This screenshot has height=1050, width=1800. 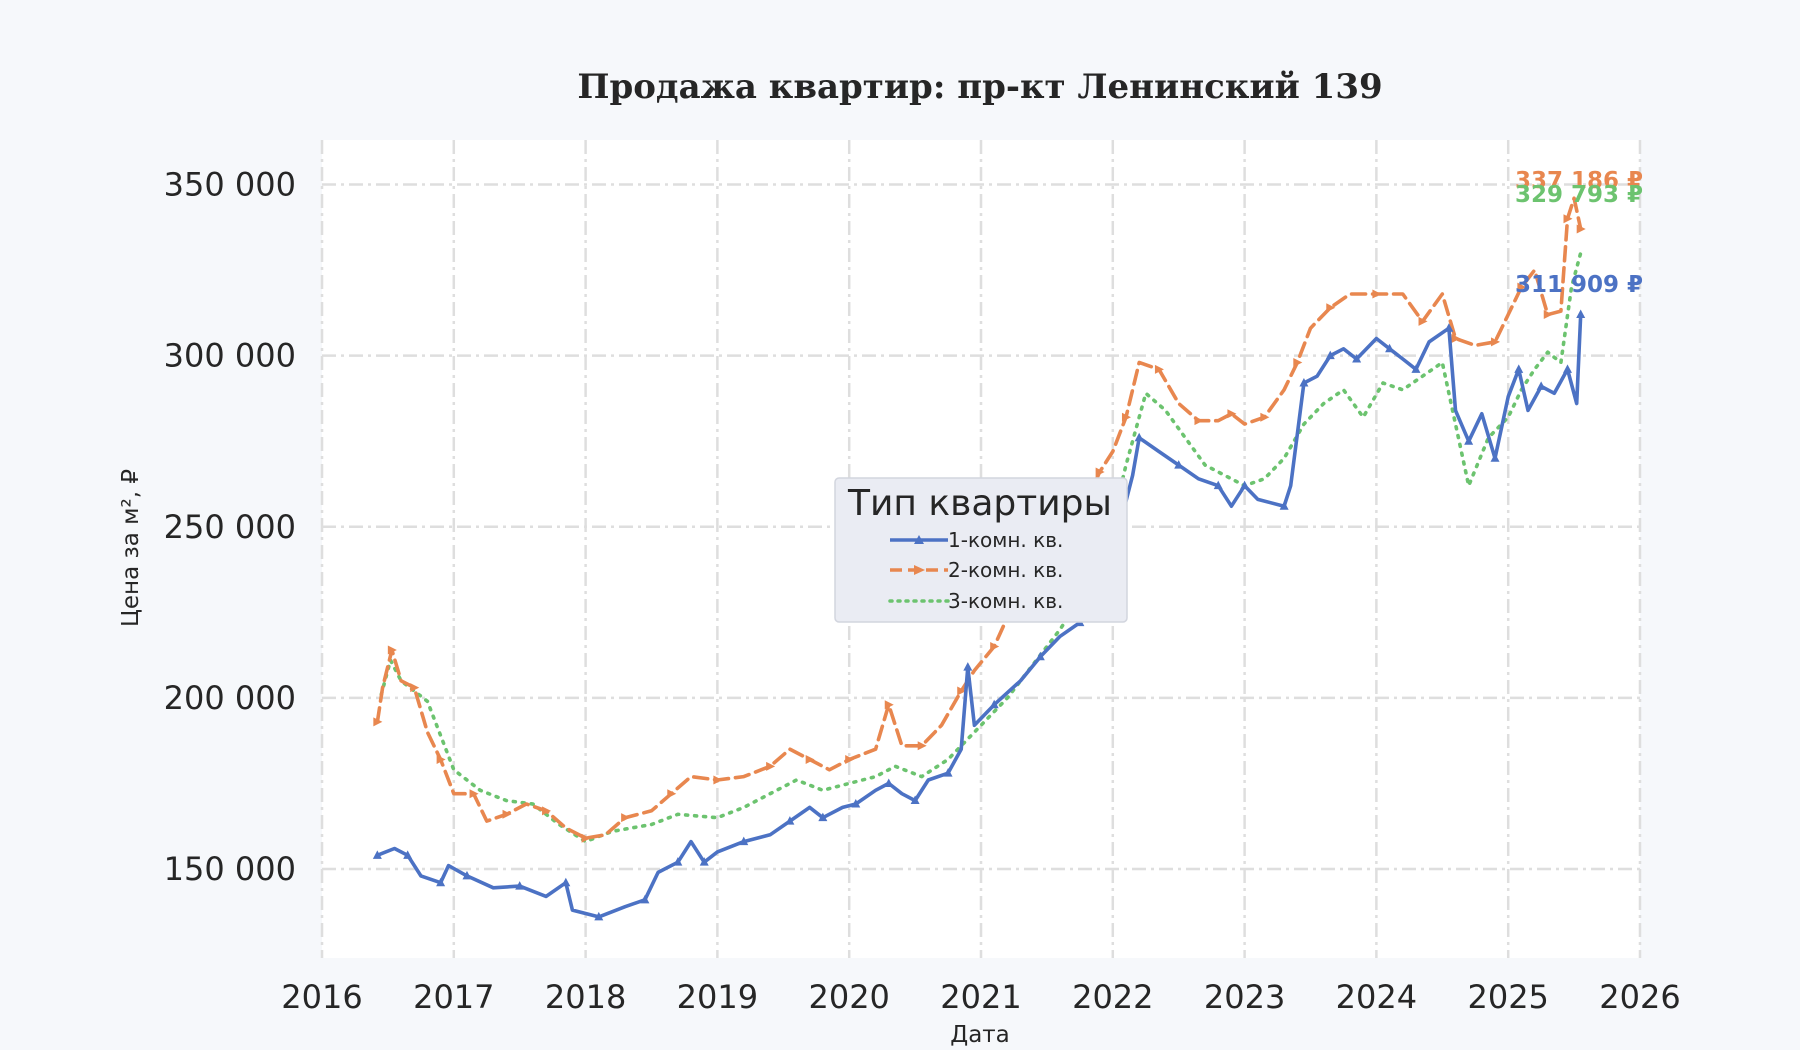 What do you see at coordinates (230, 184) in the screenshot?
I see `y-tick-label: 350 000` at bounding box center [230, 184].